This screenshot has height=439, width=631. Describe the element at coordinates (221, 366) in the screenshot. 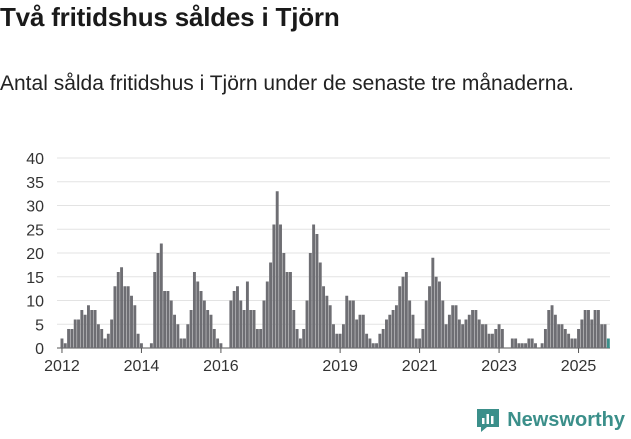

I see `x-tick-label: 2016` at that location.